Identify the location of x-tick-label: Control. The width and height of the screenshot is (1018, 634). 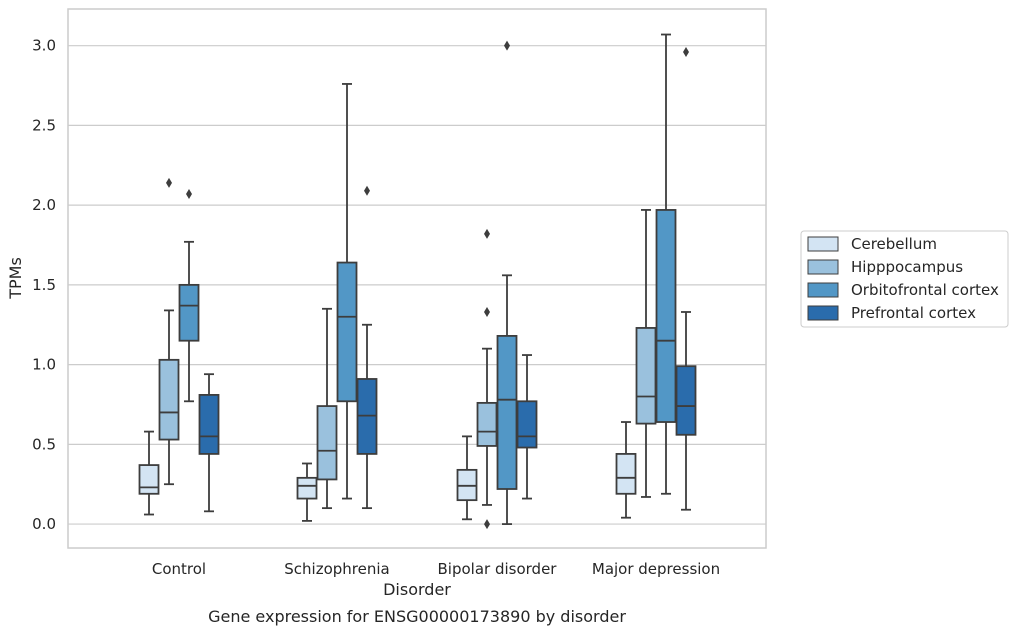
(179, 569).